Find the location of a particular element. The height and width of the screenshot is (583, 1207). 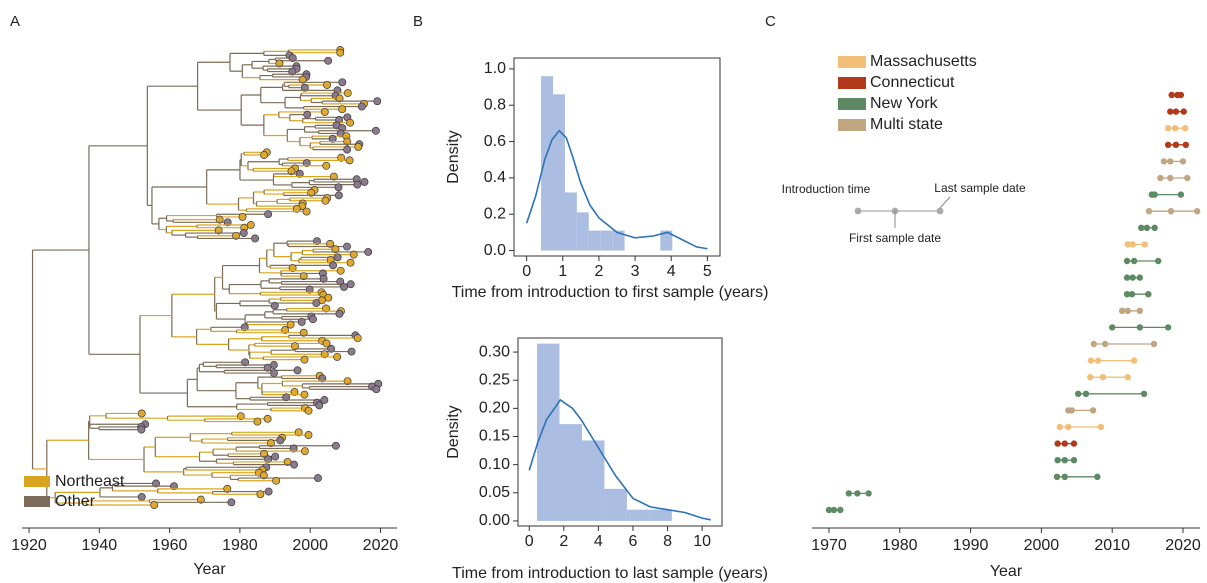

panel-label: A is located at coordinates (15, 21).